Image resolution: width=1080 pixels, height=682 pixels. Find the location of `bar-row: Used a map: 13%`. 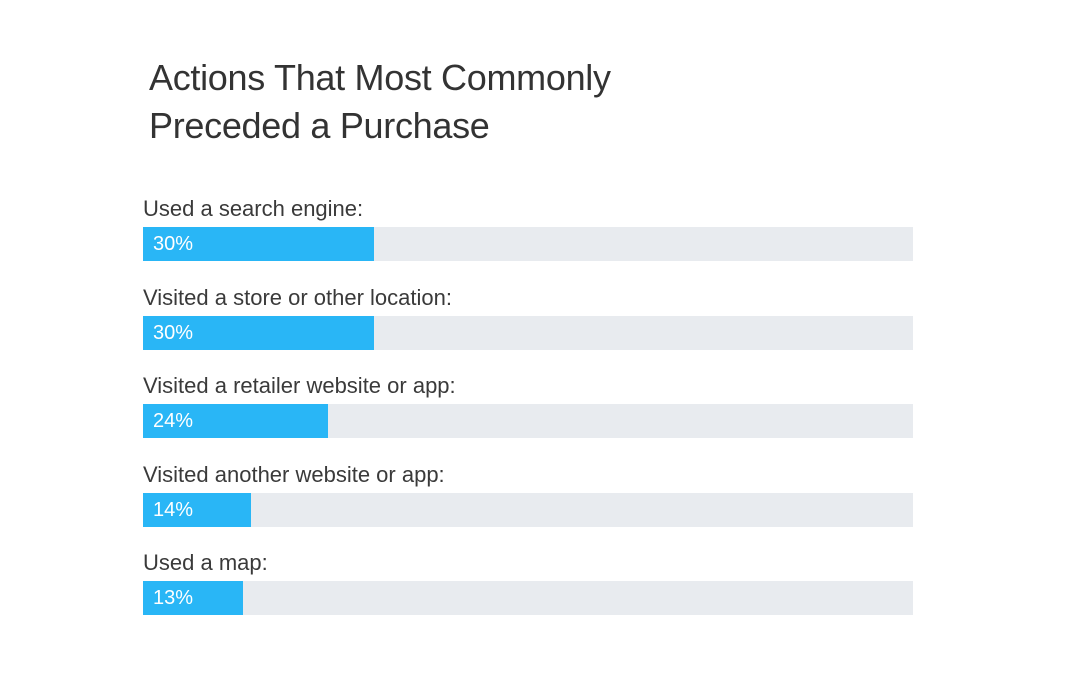

bar-row: Used a map: 13% is located at coordinates (528, 593).